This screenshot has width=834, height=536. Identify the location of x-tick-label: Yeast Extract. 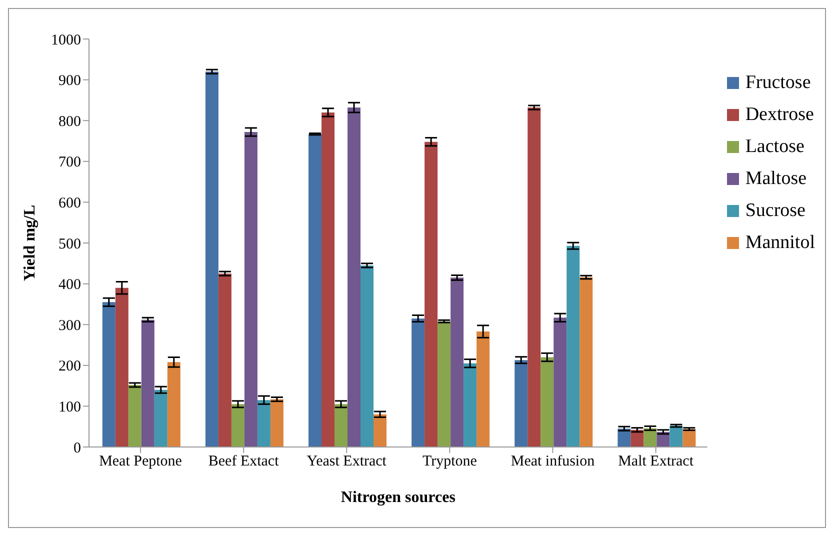
(347, 462).